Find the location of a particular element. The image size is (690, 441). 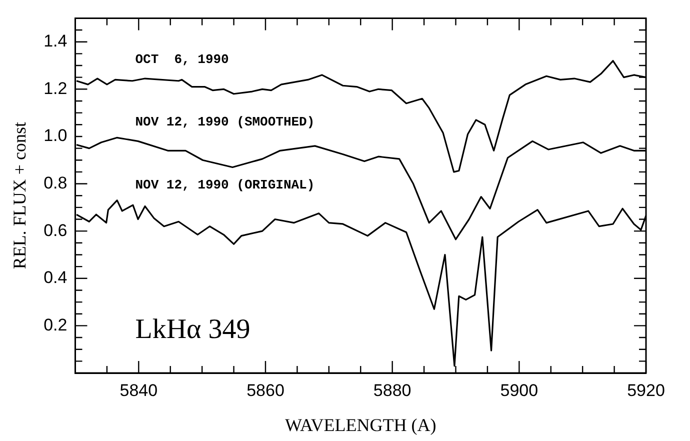

y-tick-label: 1.2 is located at coordinates (56, 88).